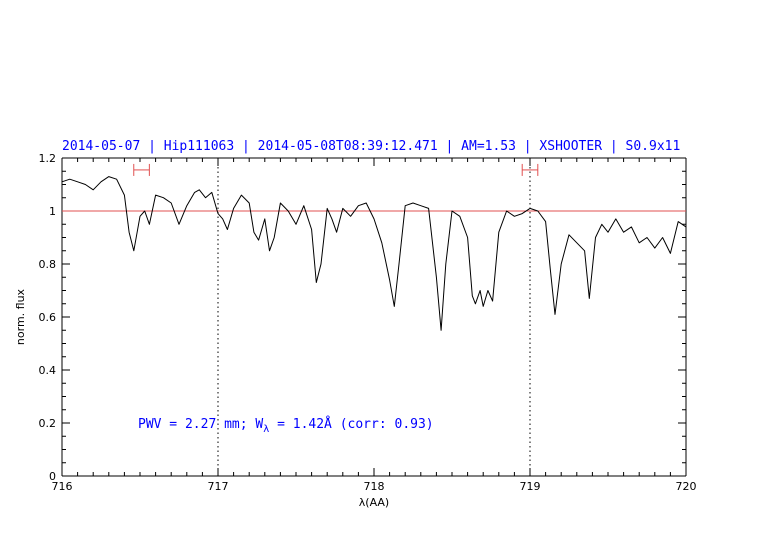 Image resolution: width=782 pixels, height=542 pixels. Describe the element at coordinates (686, 486) in the screenshot. I see `x-tick-label: 720` at that location.